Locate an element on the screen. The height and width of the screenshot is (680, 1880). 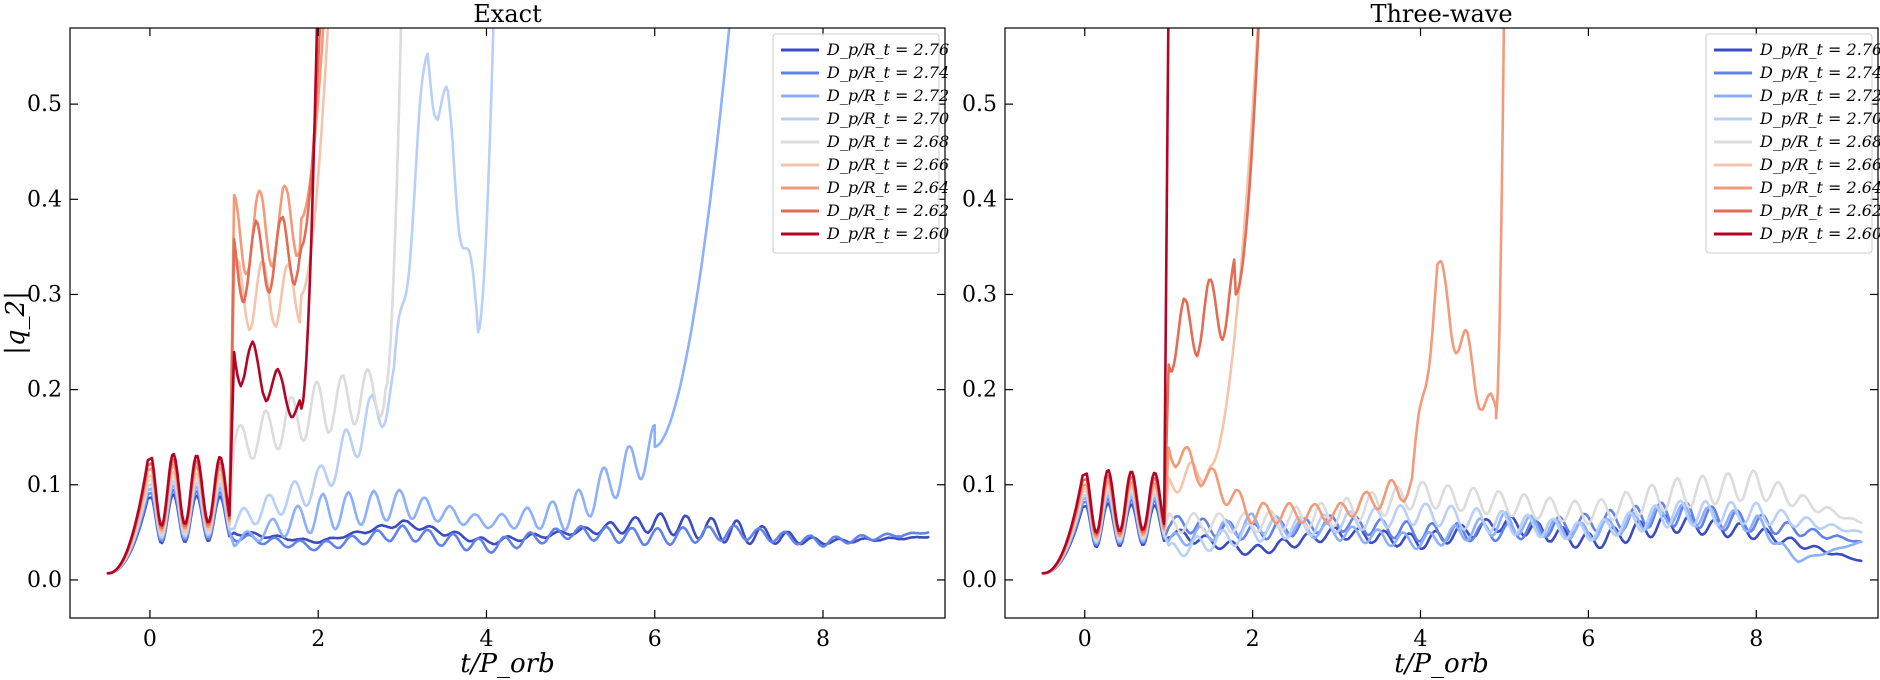
panel-title: Exact is located at coordinates (507, 14).